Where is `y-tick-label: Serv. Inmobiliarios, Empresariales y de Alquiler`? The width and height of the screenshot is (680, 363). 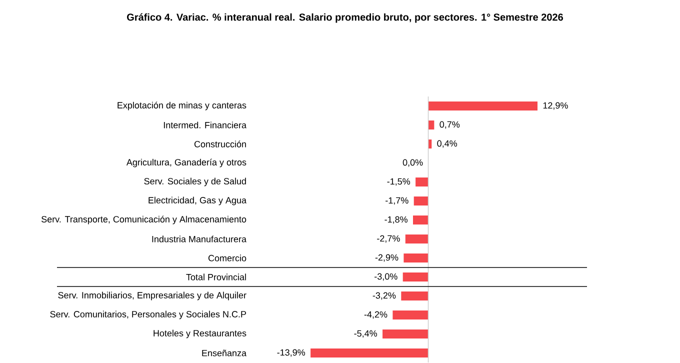
y-tick-label: Serv. Inmobiliarios, Empresariales y de Alquiler is located at coordinates (152, 296).